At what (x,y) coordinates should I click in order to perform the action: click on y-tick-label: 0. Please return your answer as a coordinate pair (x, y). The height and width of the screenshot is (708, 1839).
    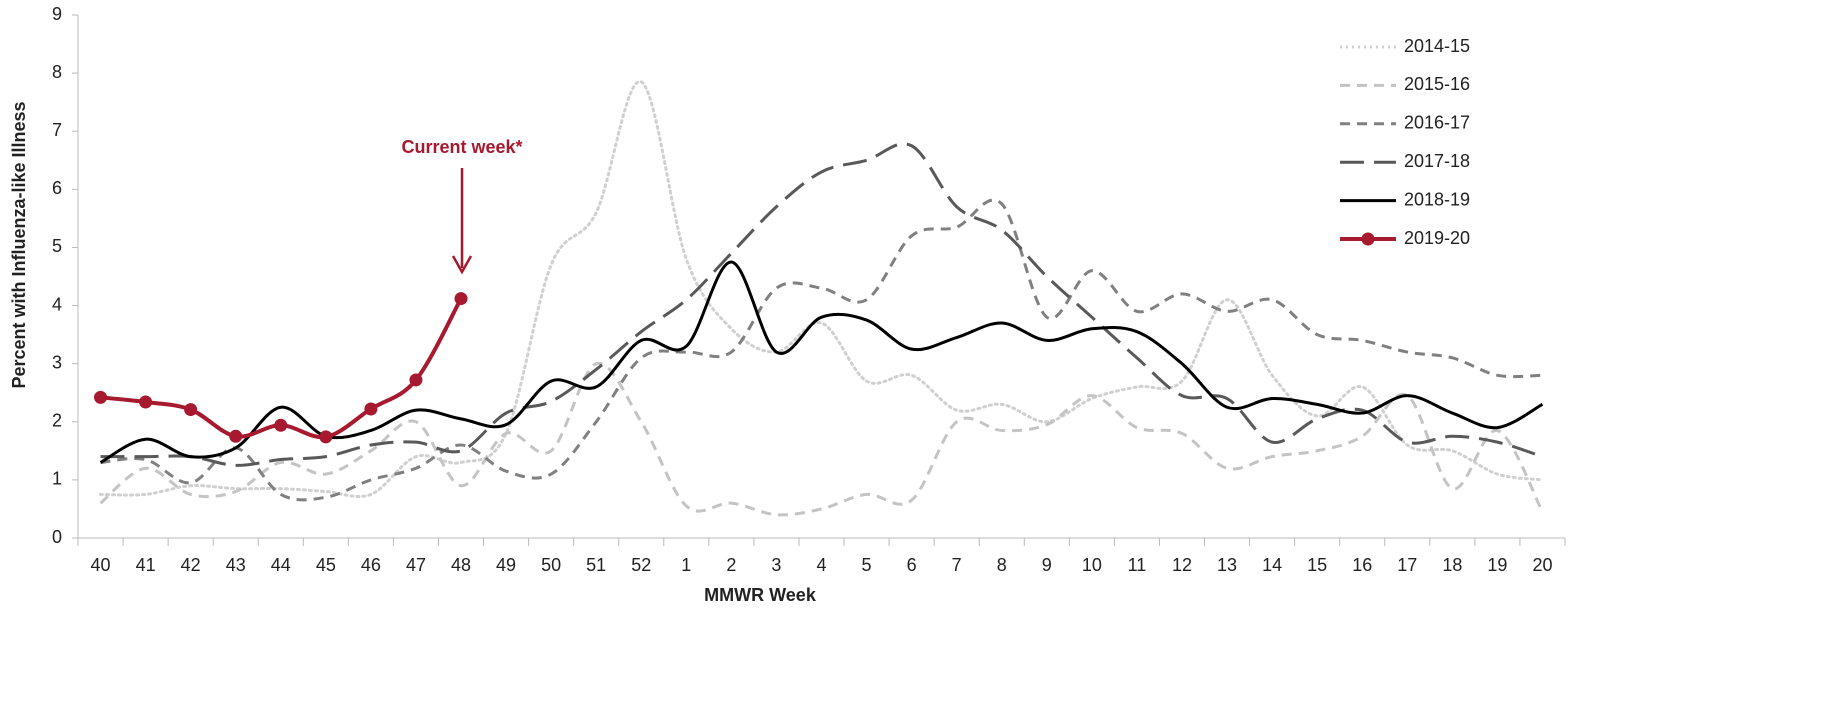
    Looking at the image, I should click on (57, 537).